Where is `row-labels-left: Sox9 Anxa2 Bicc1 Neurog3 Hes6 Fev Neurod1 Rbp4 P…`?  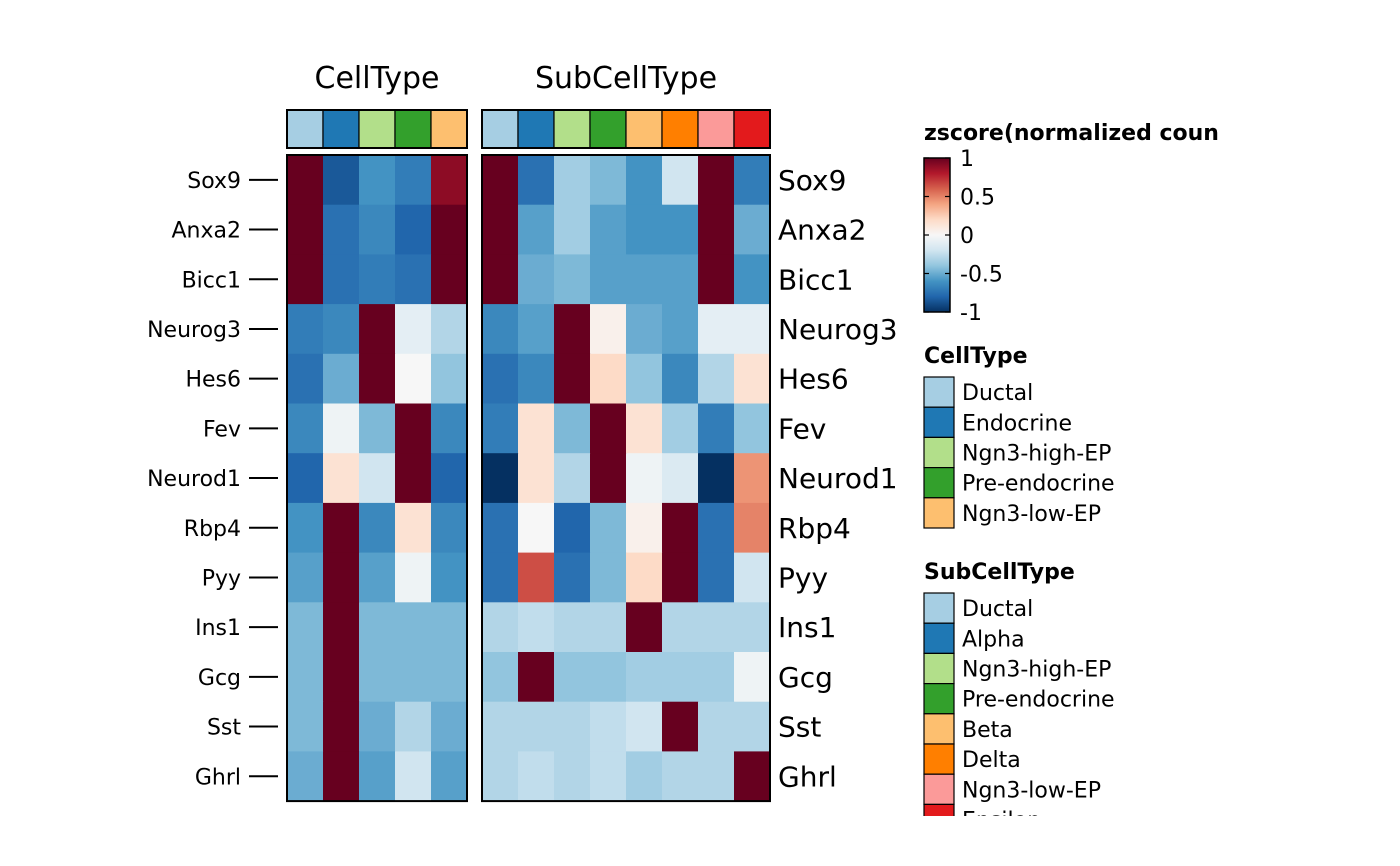
row-labels-left: Sox9 Anxa2 Bicc1 Neurog3 Hes6 Fev Neurod1 Rbp4 P… is located at coordinates (212, 479).